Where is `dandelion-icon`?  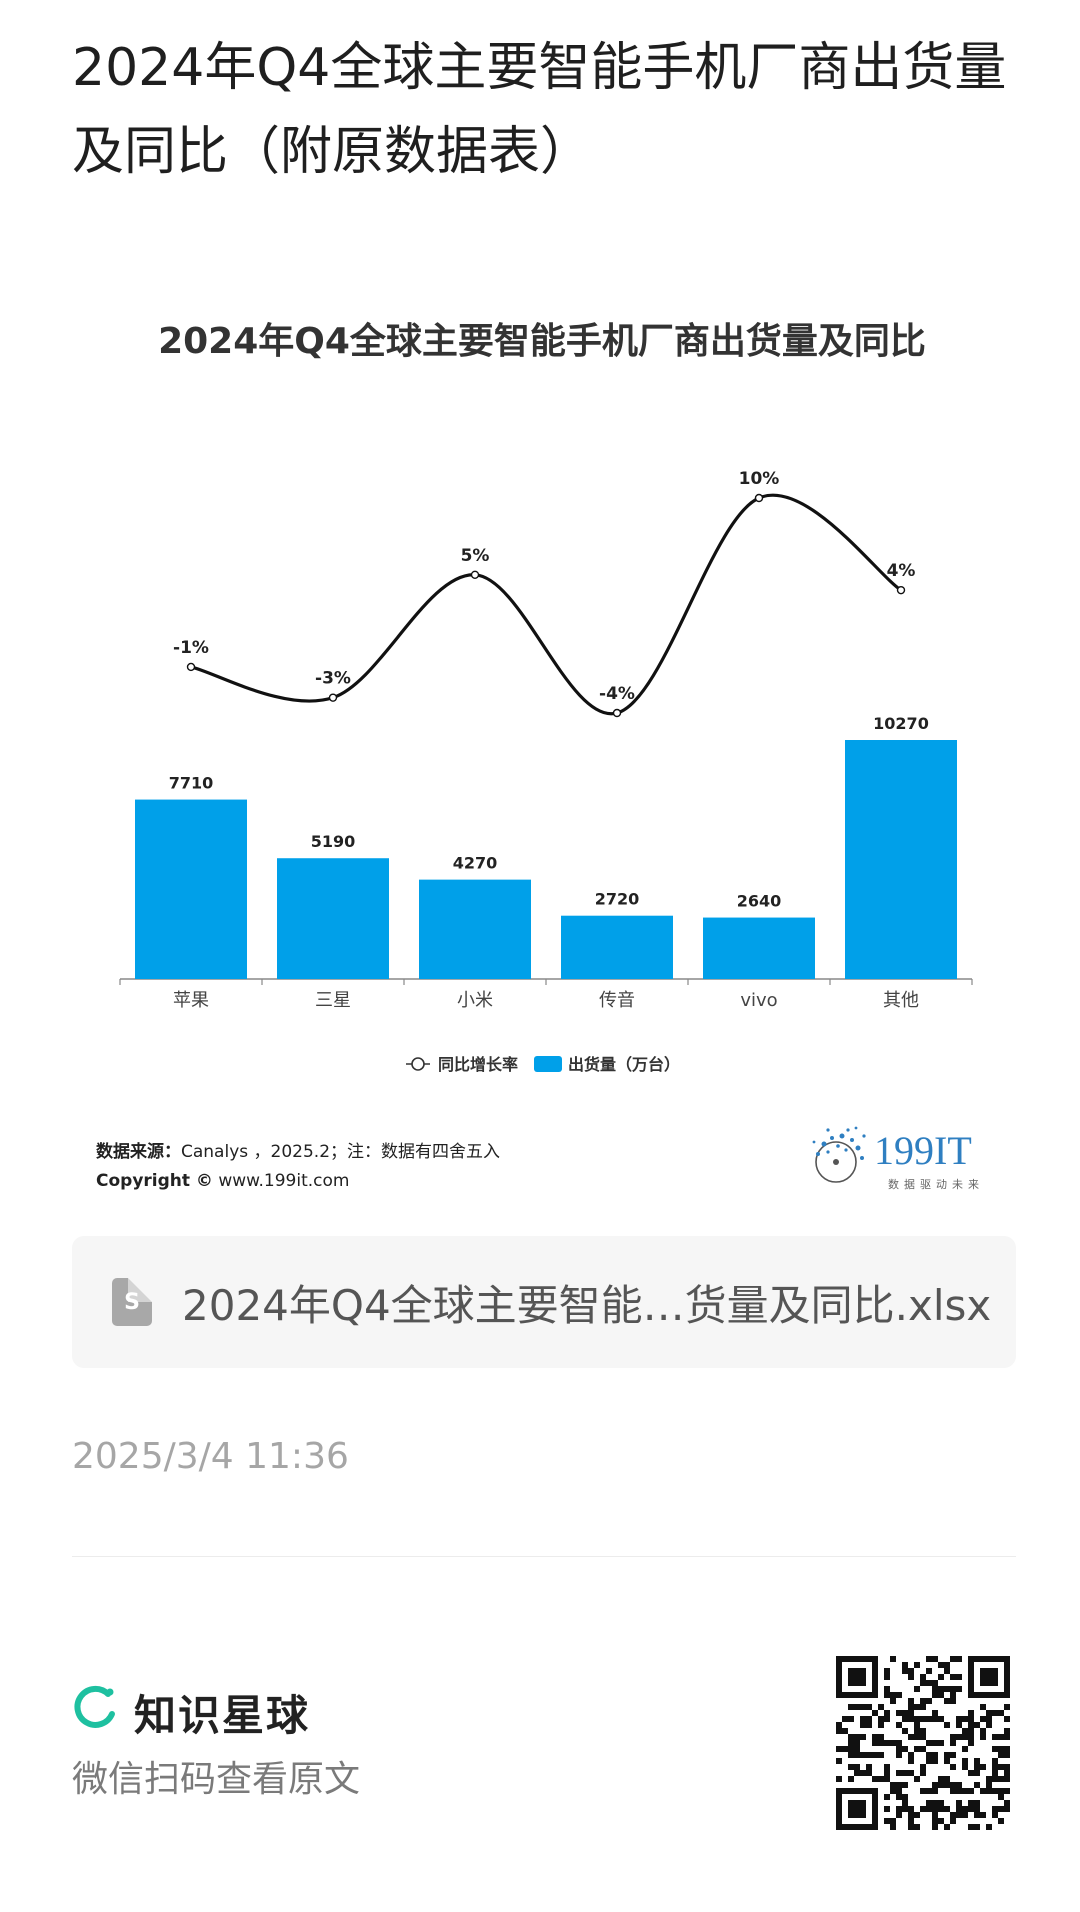
dandelion-icon is located at coordinates (839, 1154).